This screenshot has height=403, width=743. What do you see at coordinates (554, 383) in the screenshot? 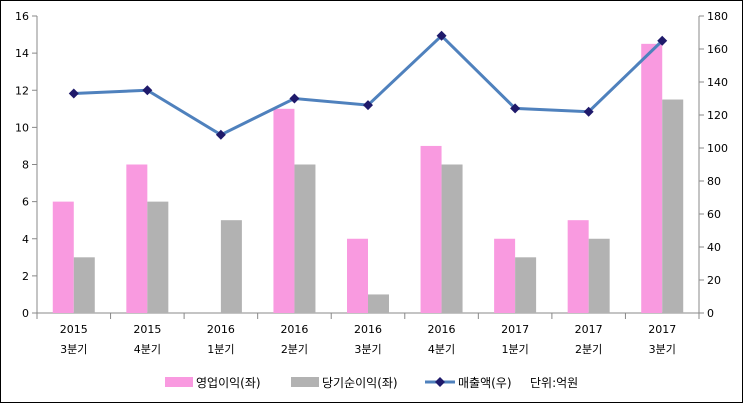
I see `unit-note: 단위:억원` at bounding box center [554, 383].